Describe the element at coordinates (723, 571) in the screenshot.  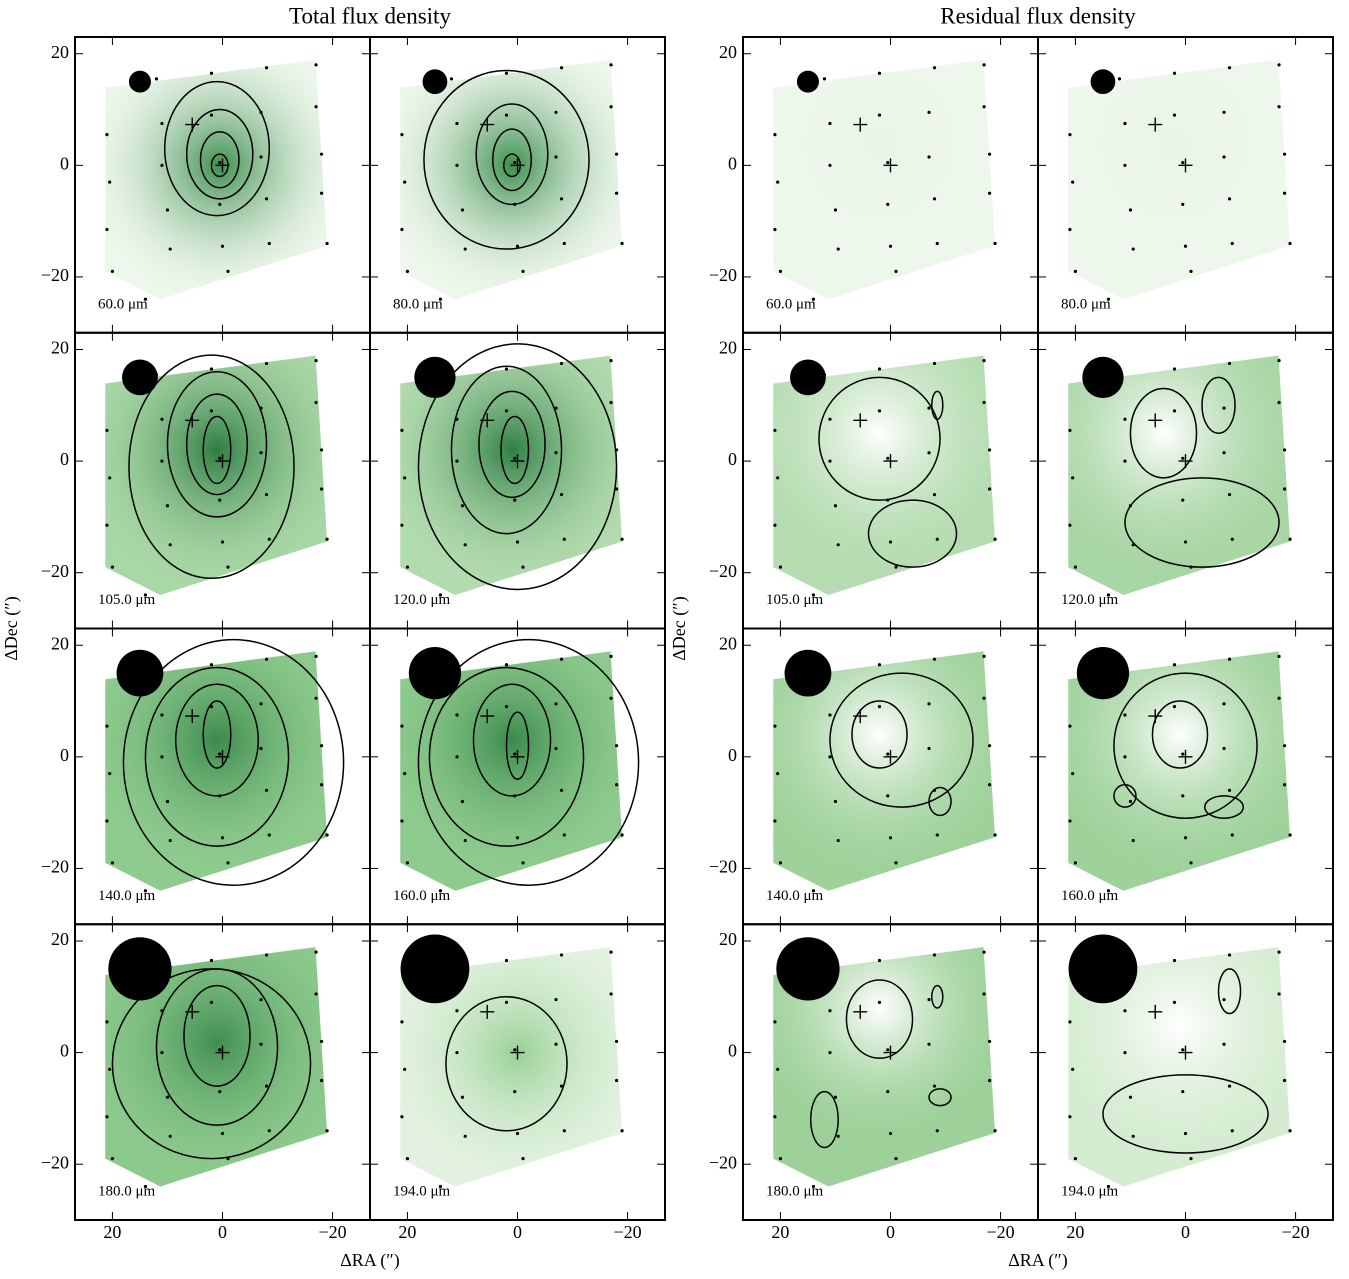
I see `y-tick-label: −20` at that location.